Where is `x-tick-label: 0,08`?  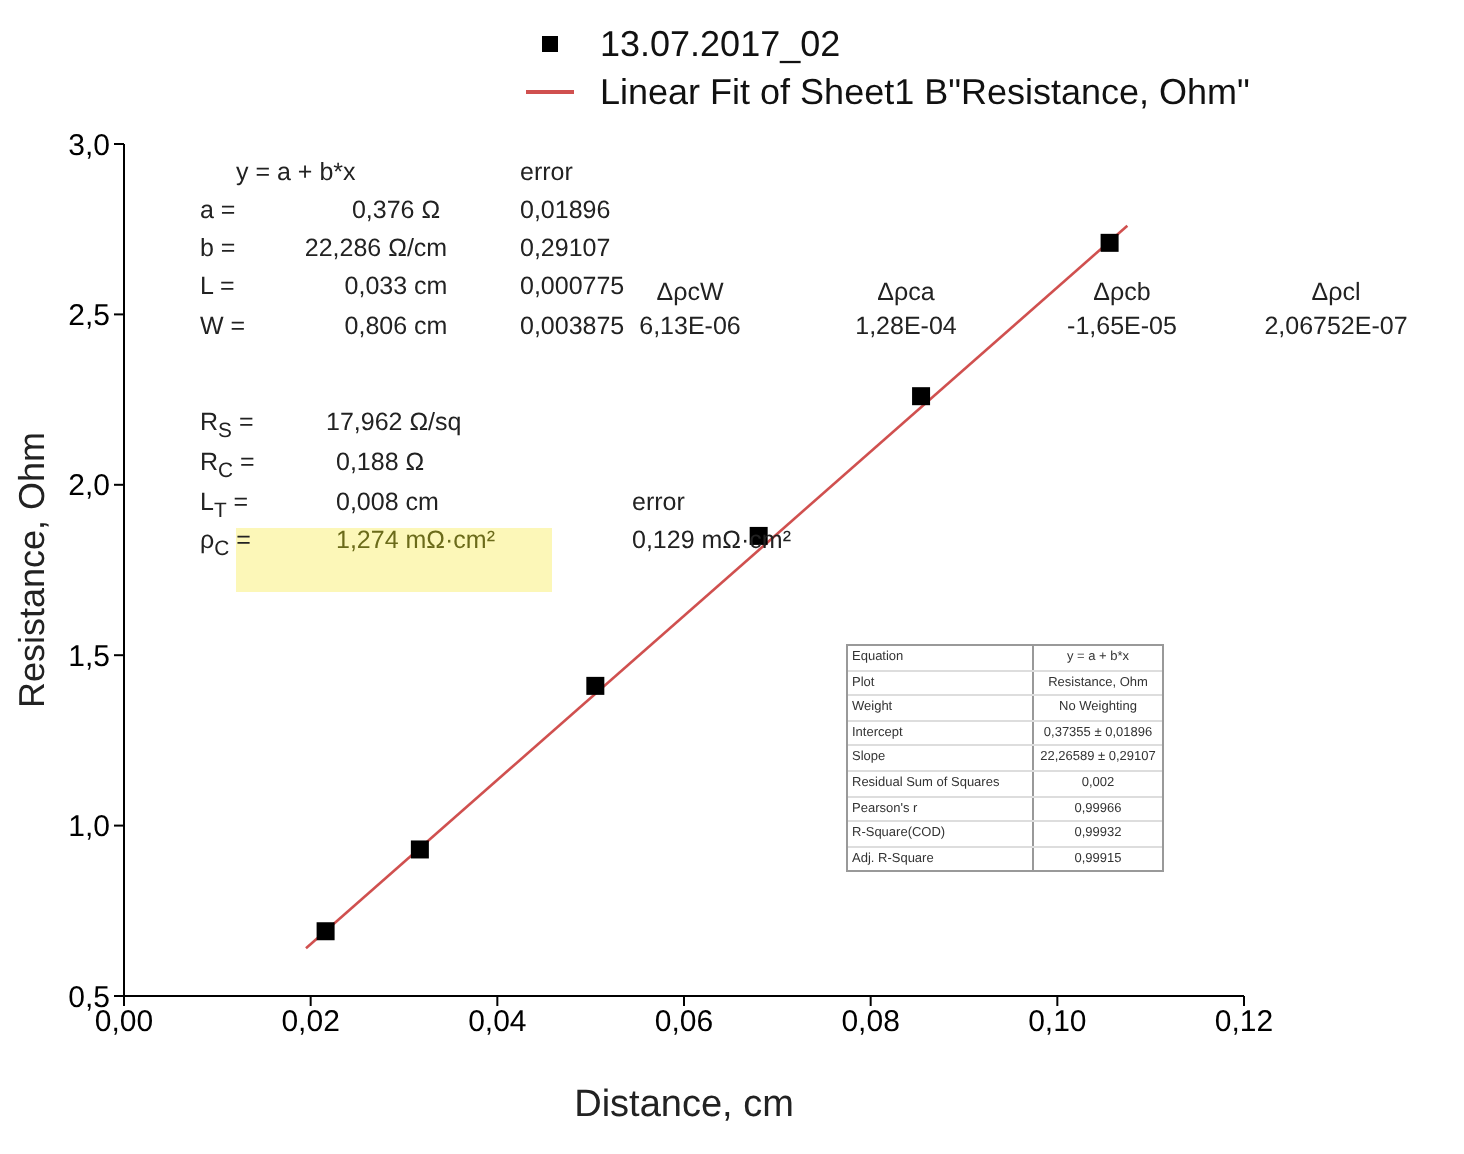 x-tick-label: 0,08 is located at coordinates (870, 1022).